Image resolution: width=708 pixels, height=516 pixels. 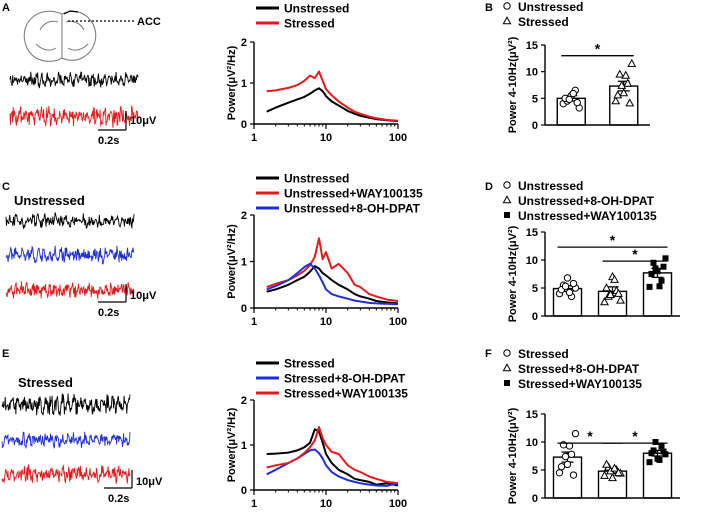 What do you see at coordinates (579, 369) in the screenshot?
I see `legend-label: Stressed+8-OH-DPAT` at bounding box center [579, 369].